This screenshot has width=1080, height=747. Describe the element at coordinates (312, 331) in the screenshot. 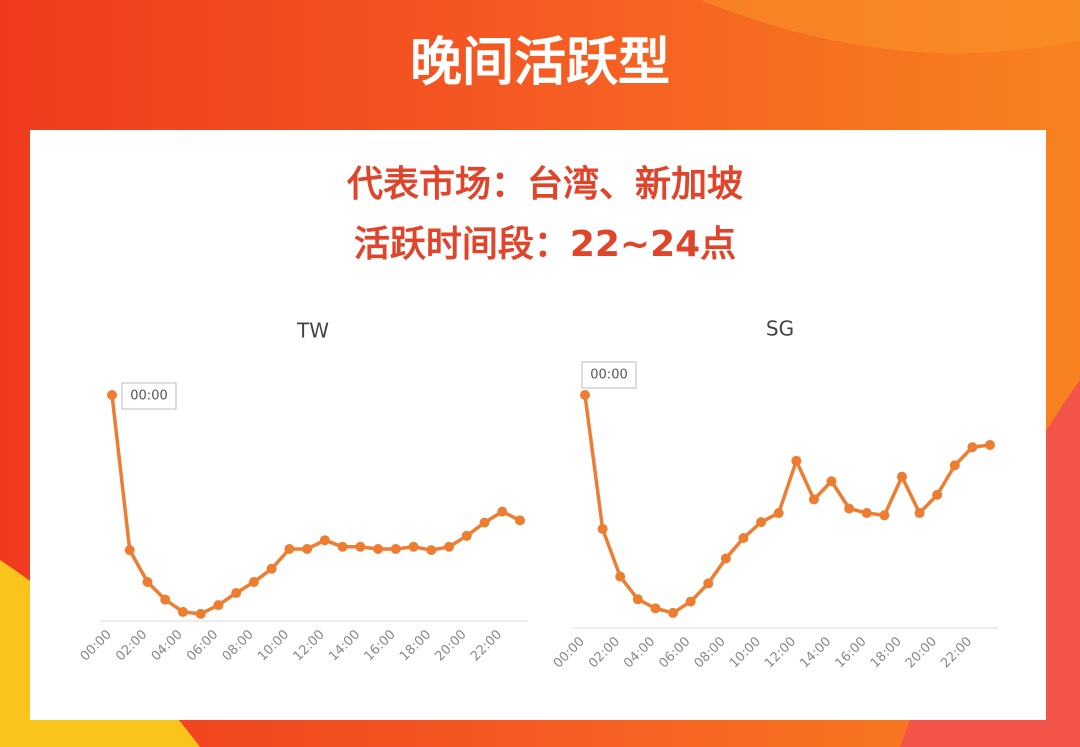

I see `chart-title: TW` at that location.